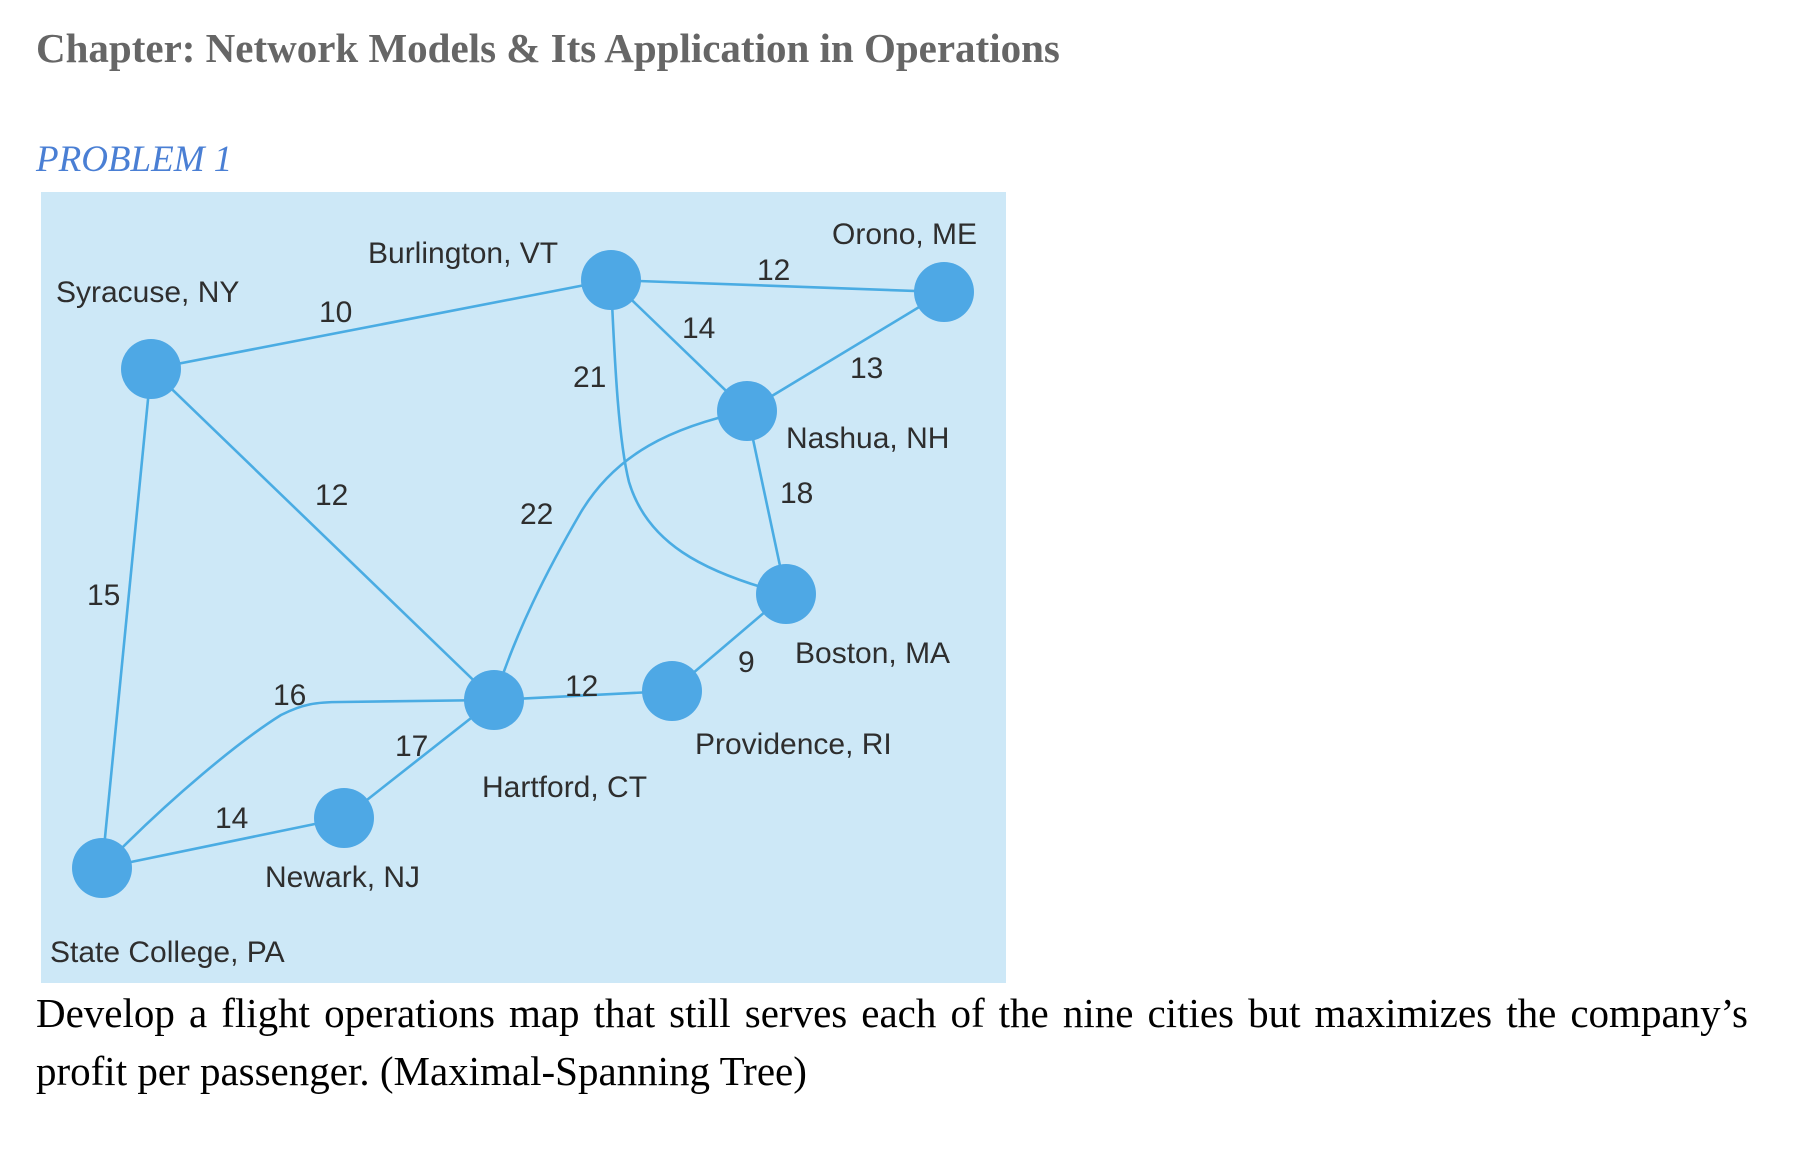 Image resolution: width=1816 pixels, height=1158 pixels. What do you see at coordinates (151, 369) in the screenshot?
I see `city-node-syracuse` at bounding box center [151, 369].